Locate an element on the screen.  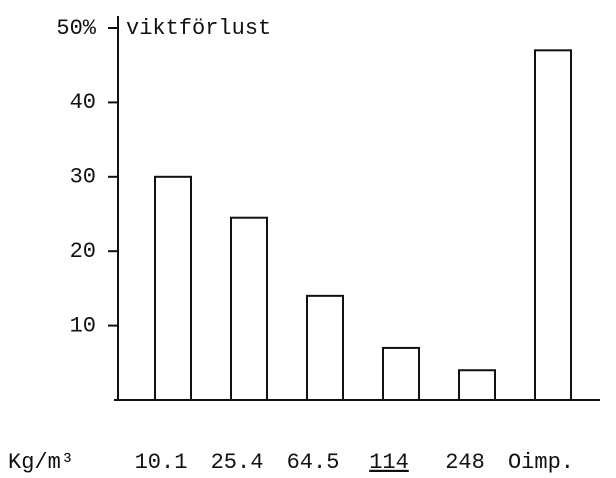
y-tick-label: 30 is located at coordinates (83, 177).